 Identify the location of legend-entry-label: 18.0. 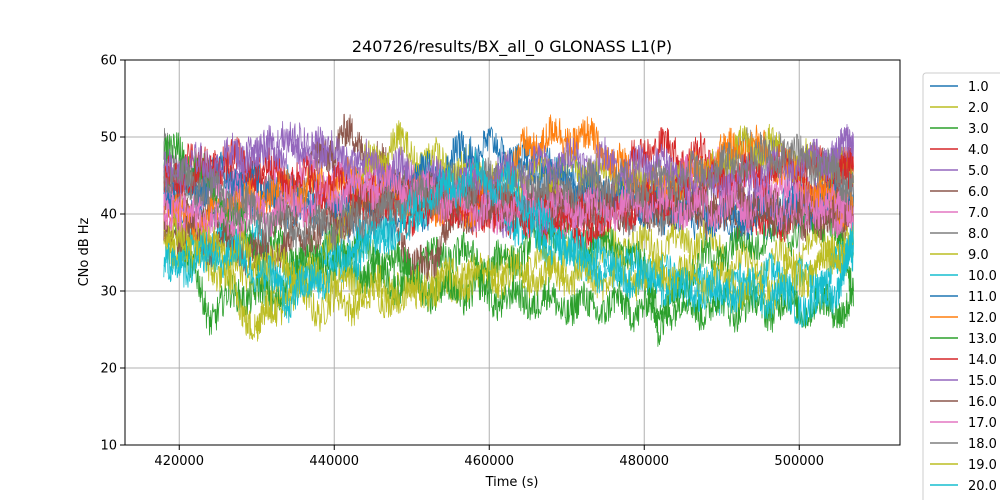
(982, 444).